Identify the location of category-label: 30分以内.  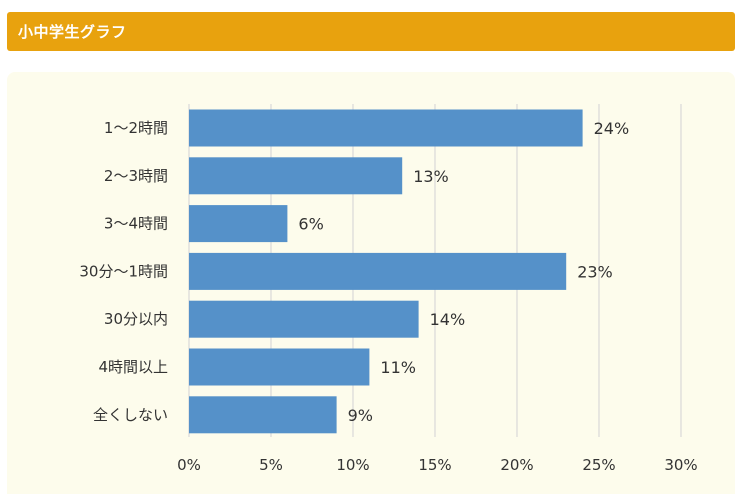
(136, 319).